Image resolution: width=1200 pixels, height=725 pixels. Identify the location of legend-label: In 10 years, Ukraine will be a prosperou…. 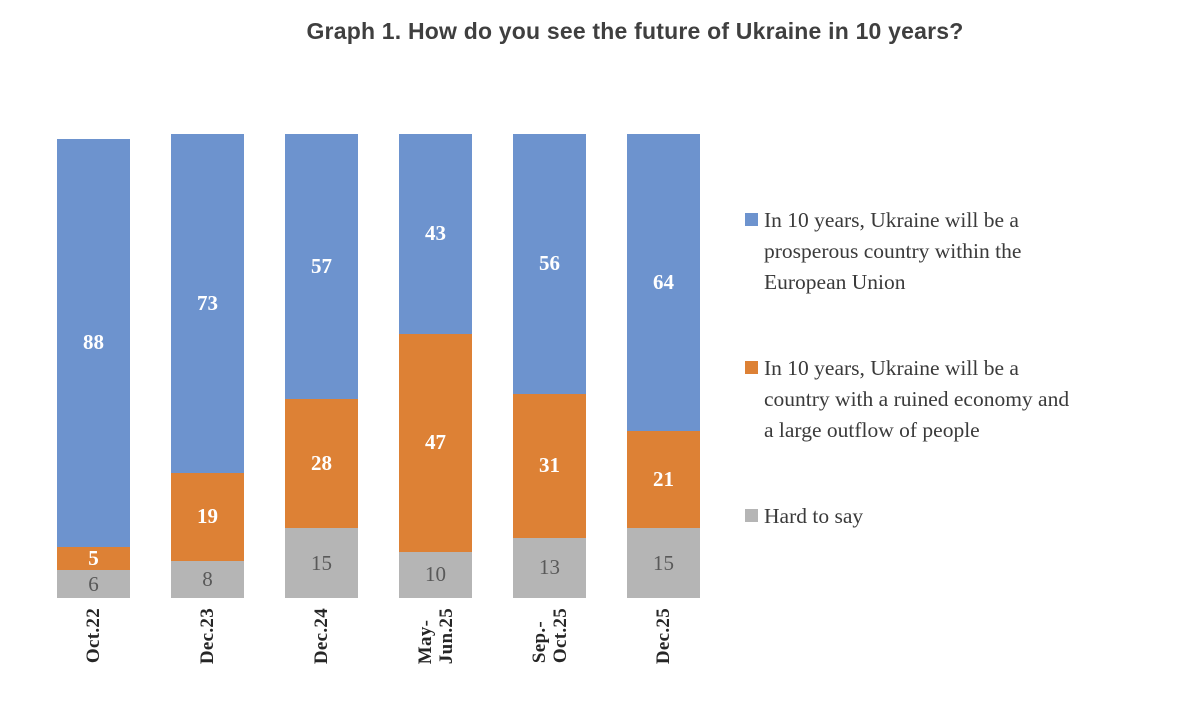
(893, 251).